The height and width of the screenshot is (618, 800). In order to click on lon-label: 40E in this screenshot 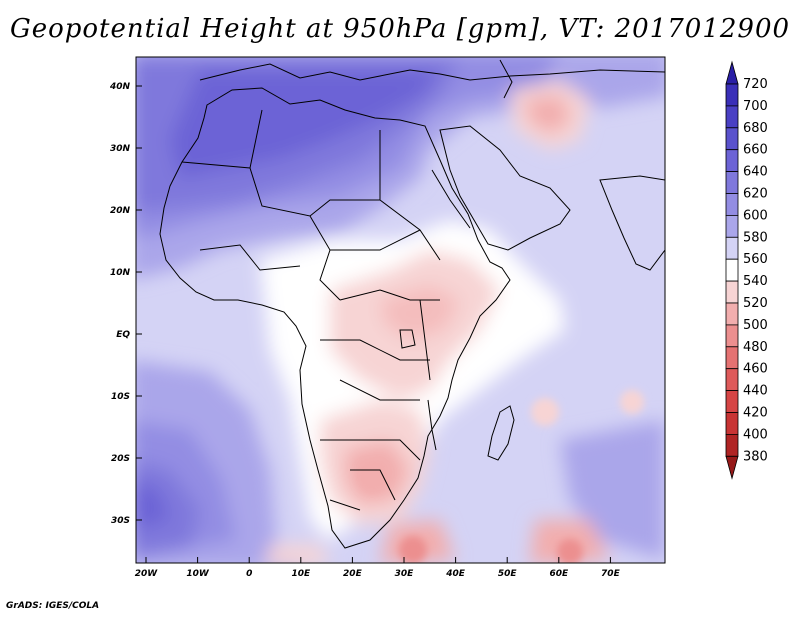, I will do `click(455, 574)`.